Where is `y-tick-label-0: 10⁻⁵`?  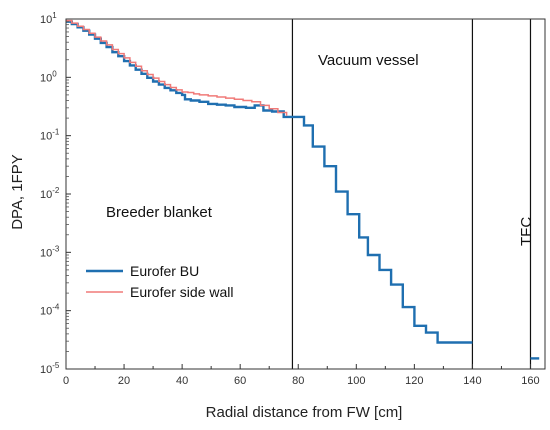
y-tick-label-0: 10⁻⁵ is located at coordinates (50, 368).